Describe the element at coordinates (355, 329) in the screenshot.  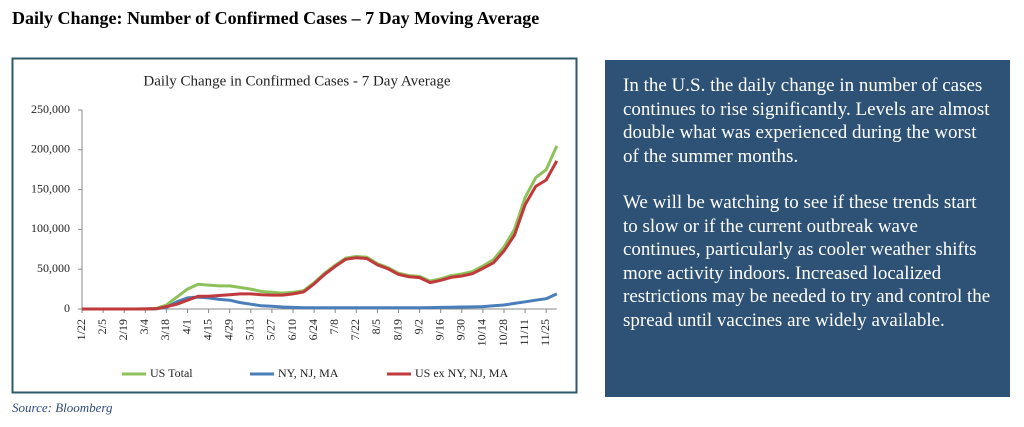
I see `x-tick-label: 7/22` at that location.